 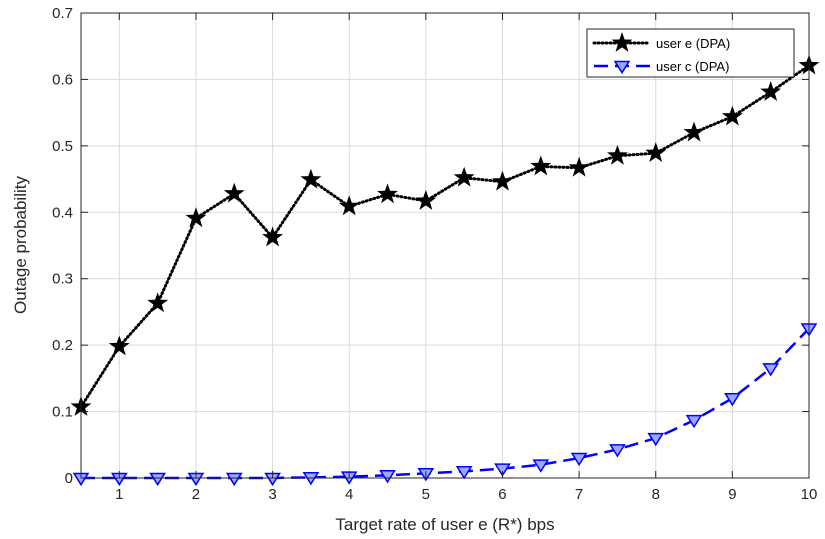 I want to click on y-tick-label: 0.2, so click(x=62, y=345).